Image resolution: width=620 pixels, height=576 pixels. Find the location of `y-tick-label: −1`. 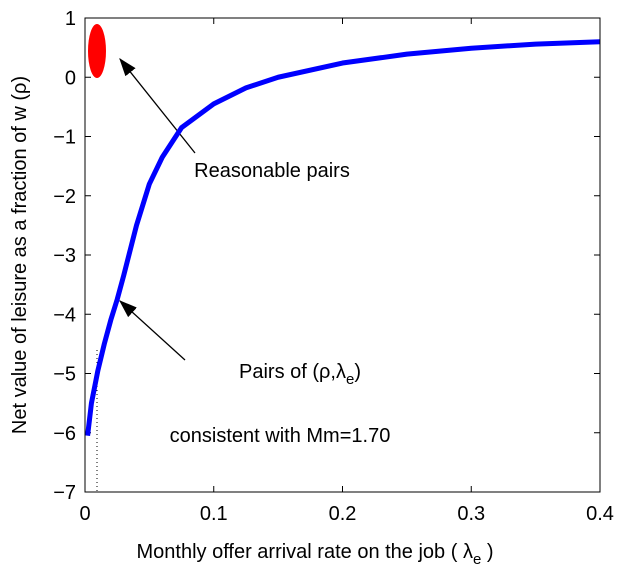

y-tick-label: −1 is located at coordinates (64, 138).